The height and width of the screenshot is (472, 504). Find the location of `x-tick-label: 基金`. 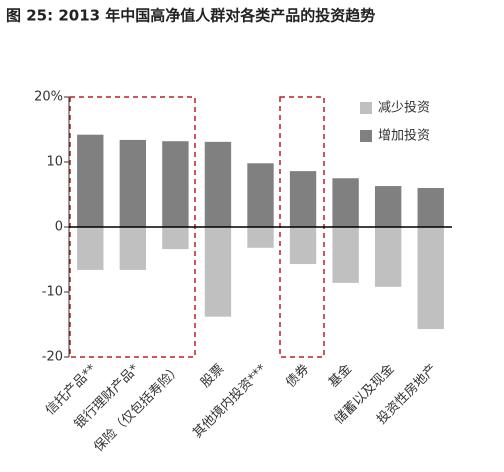

x-tick-label: 基金 is located at coordinates (340, 376).